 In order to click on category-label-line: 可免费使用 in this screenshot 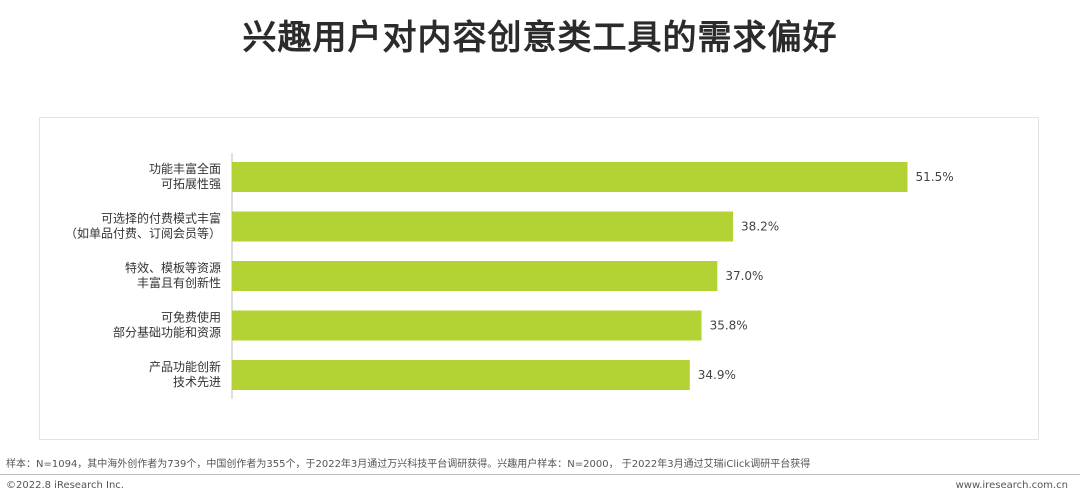, I will do `click(191, 317)`.